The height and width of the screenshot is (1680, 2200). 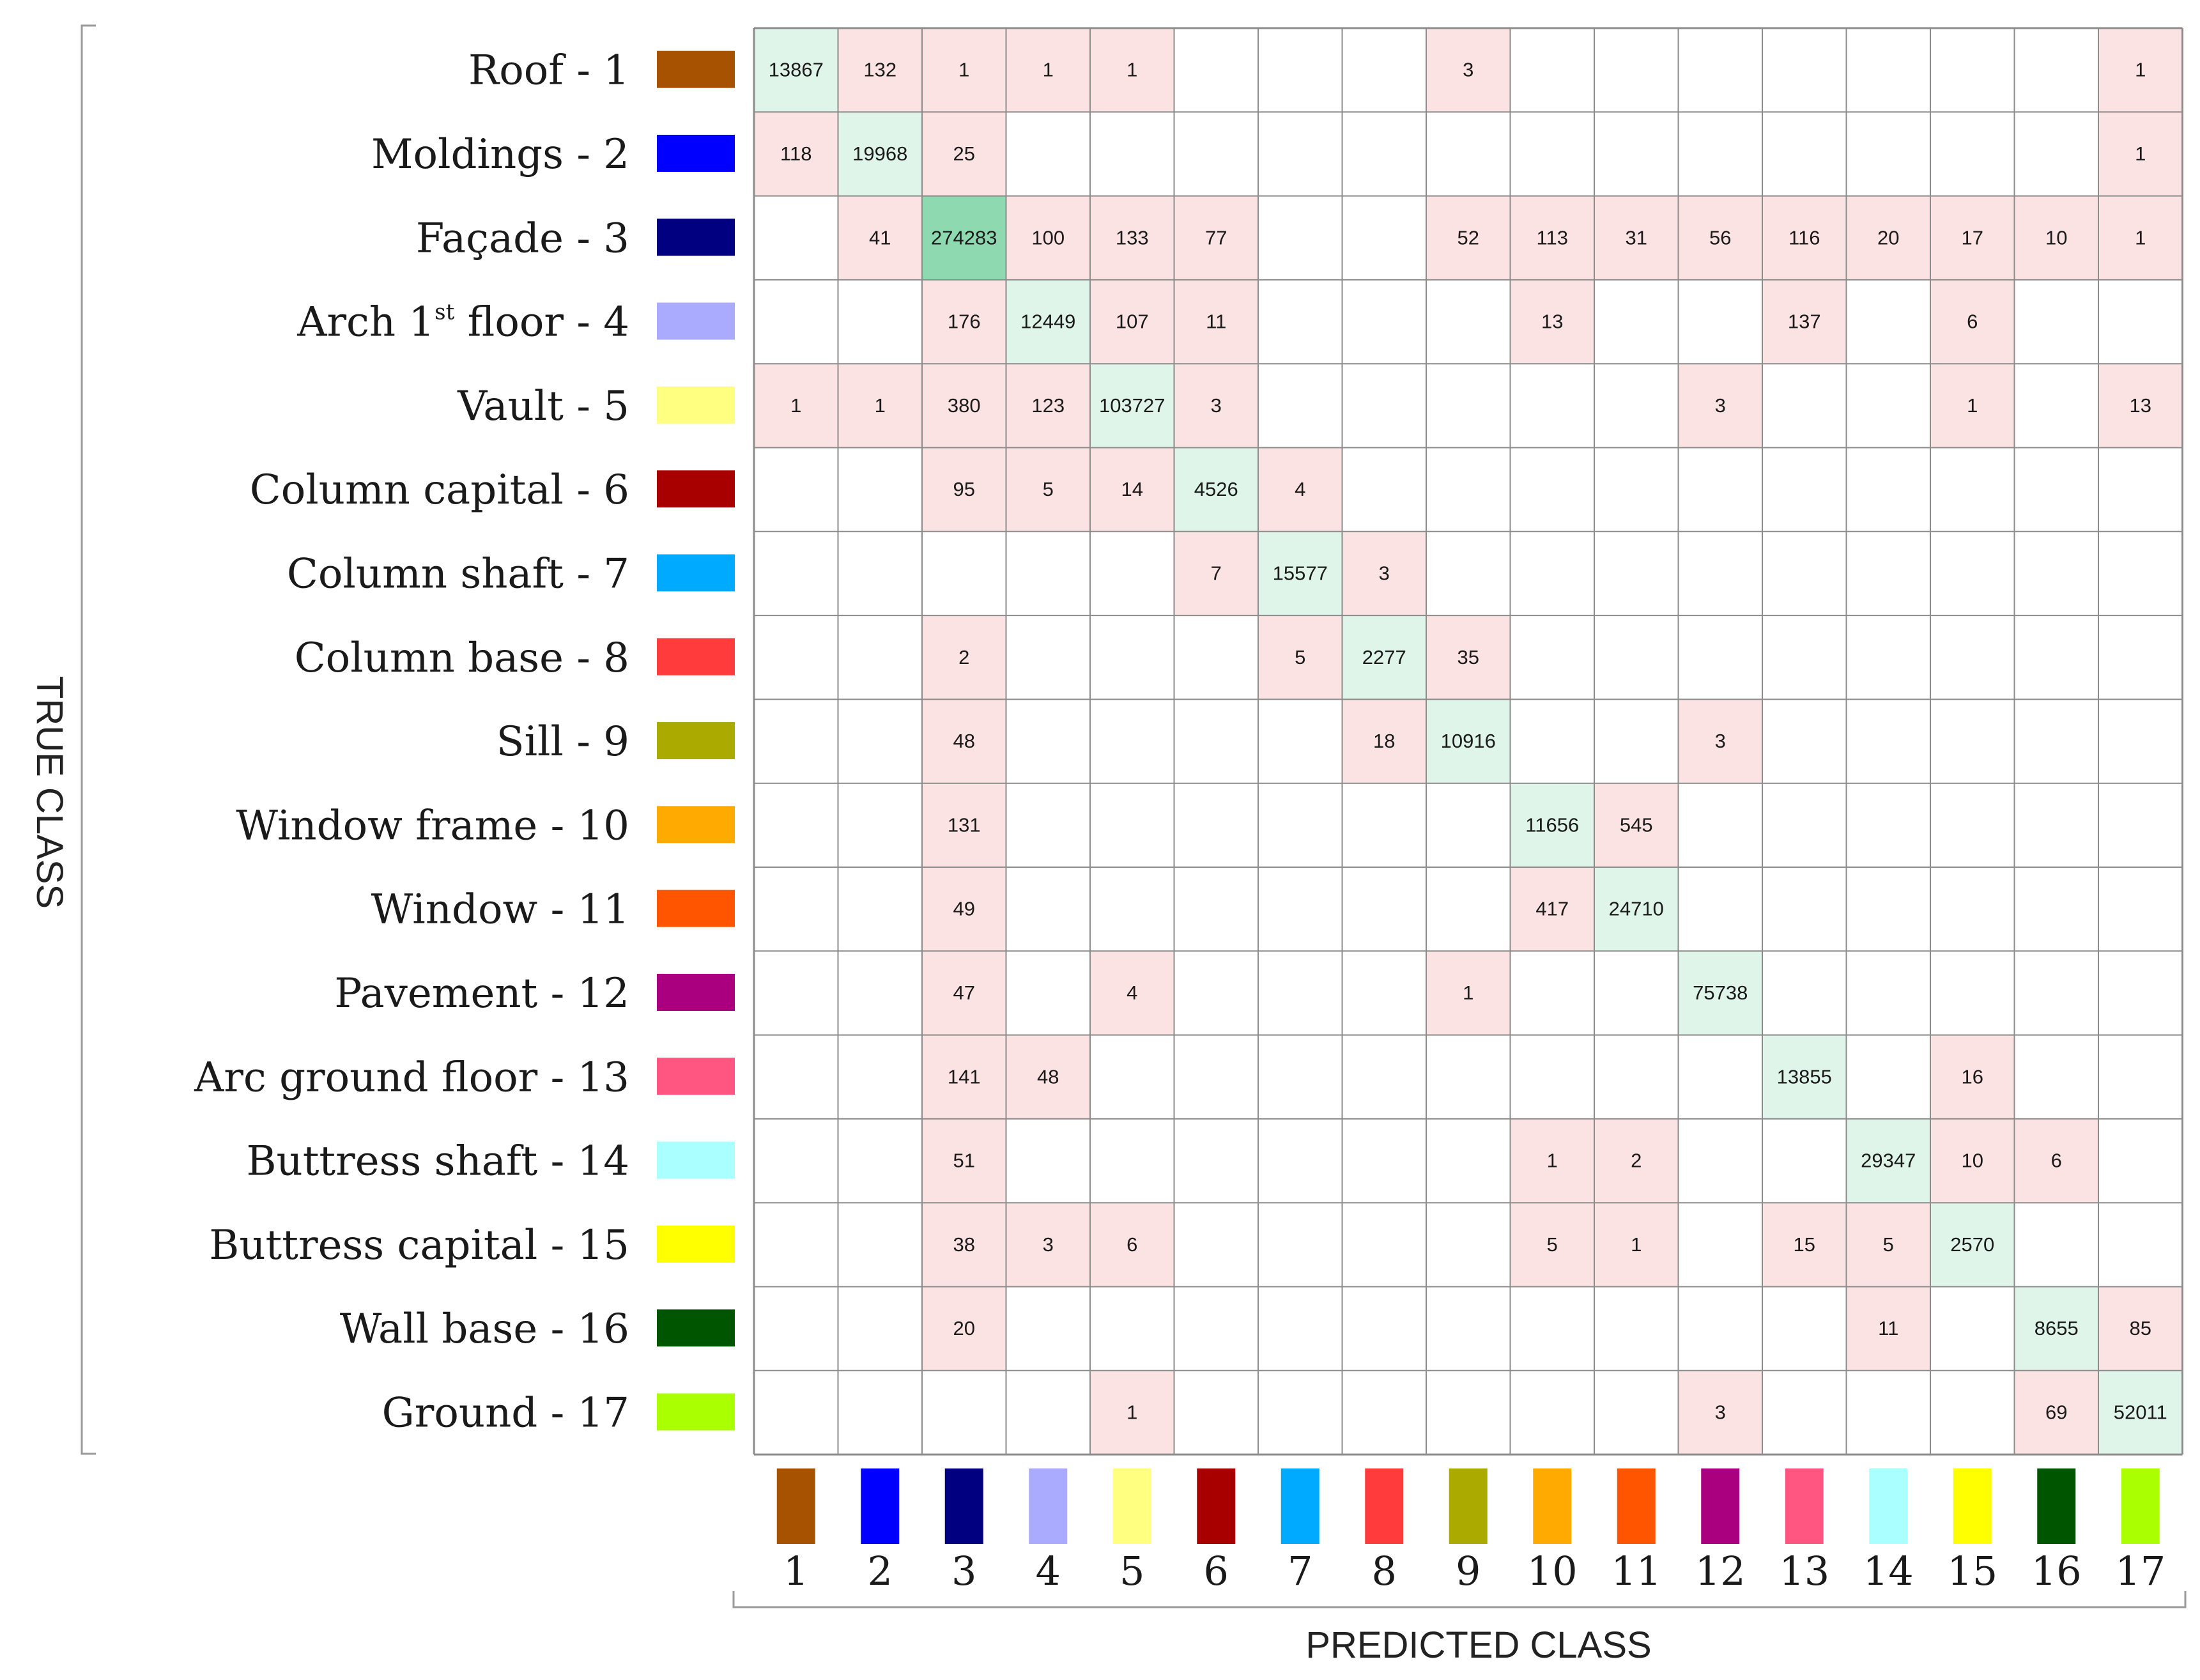 What do you see at coordinates (1132, 154) in the screenshot?
I see `cell-r2-c5` at bounding box center [1132, 154].